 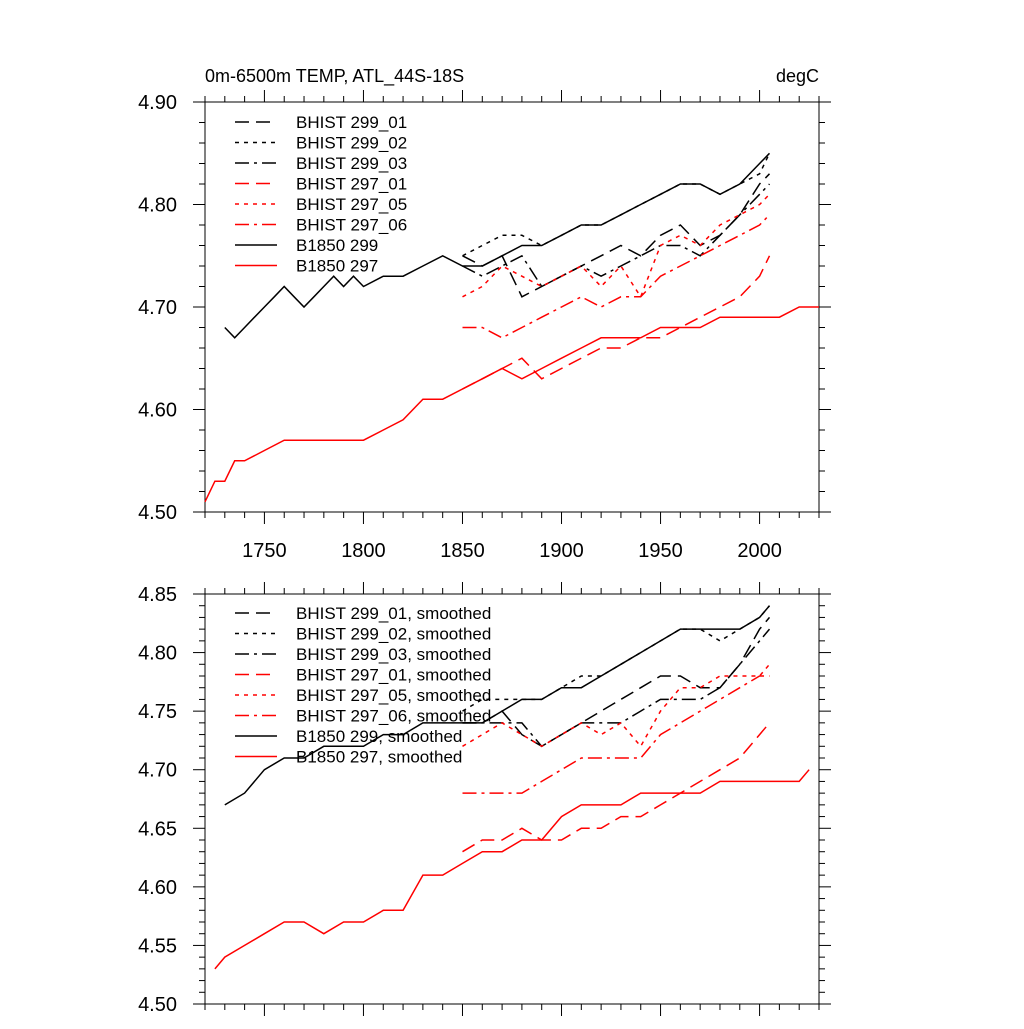 I want to click on series-line-b1850-297-smoothed, so click(x=512, y=869).